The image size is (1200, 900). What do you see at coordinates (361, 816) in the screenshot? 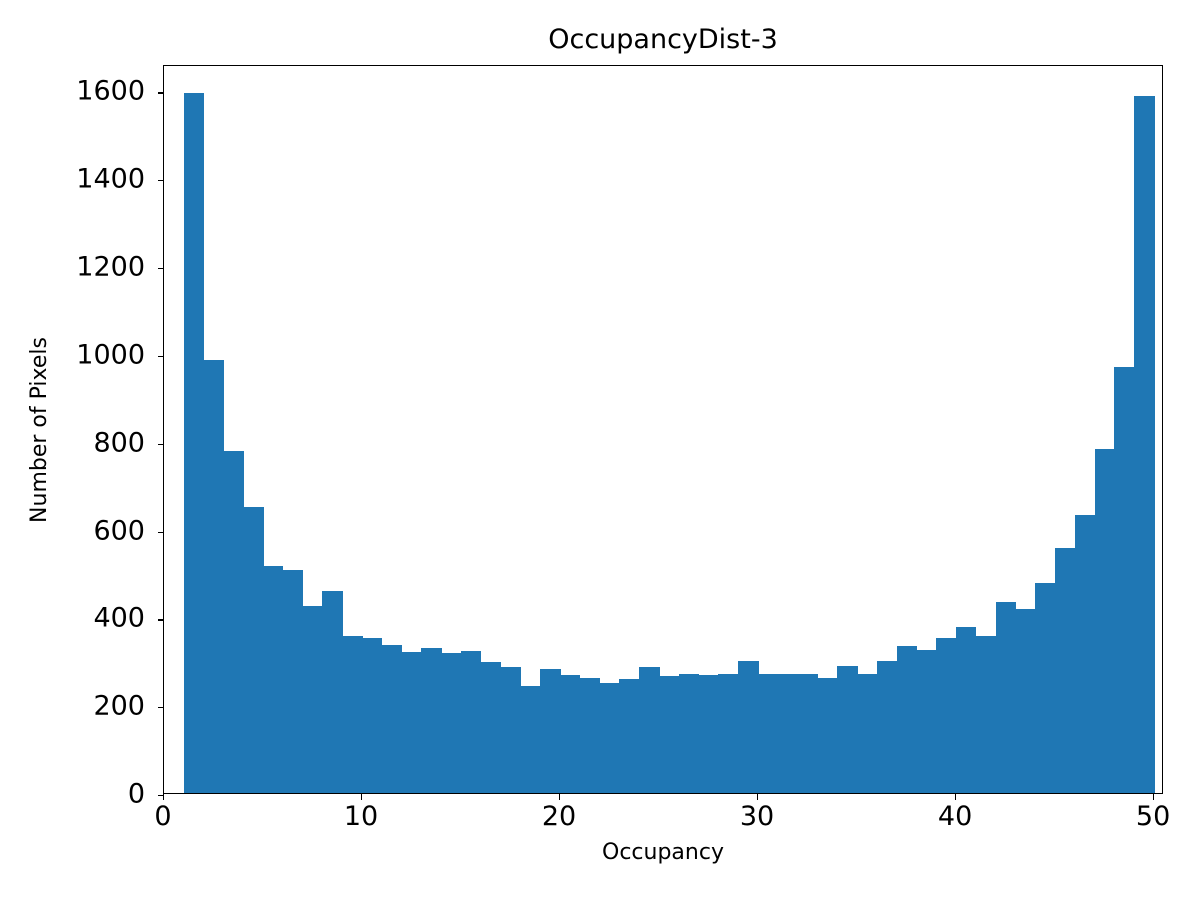
I see `x-axis-tick-label: 10` at bounding box center [361, 816].